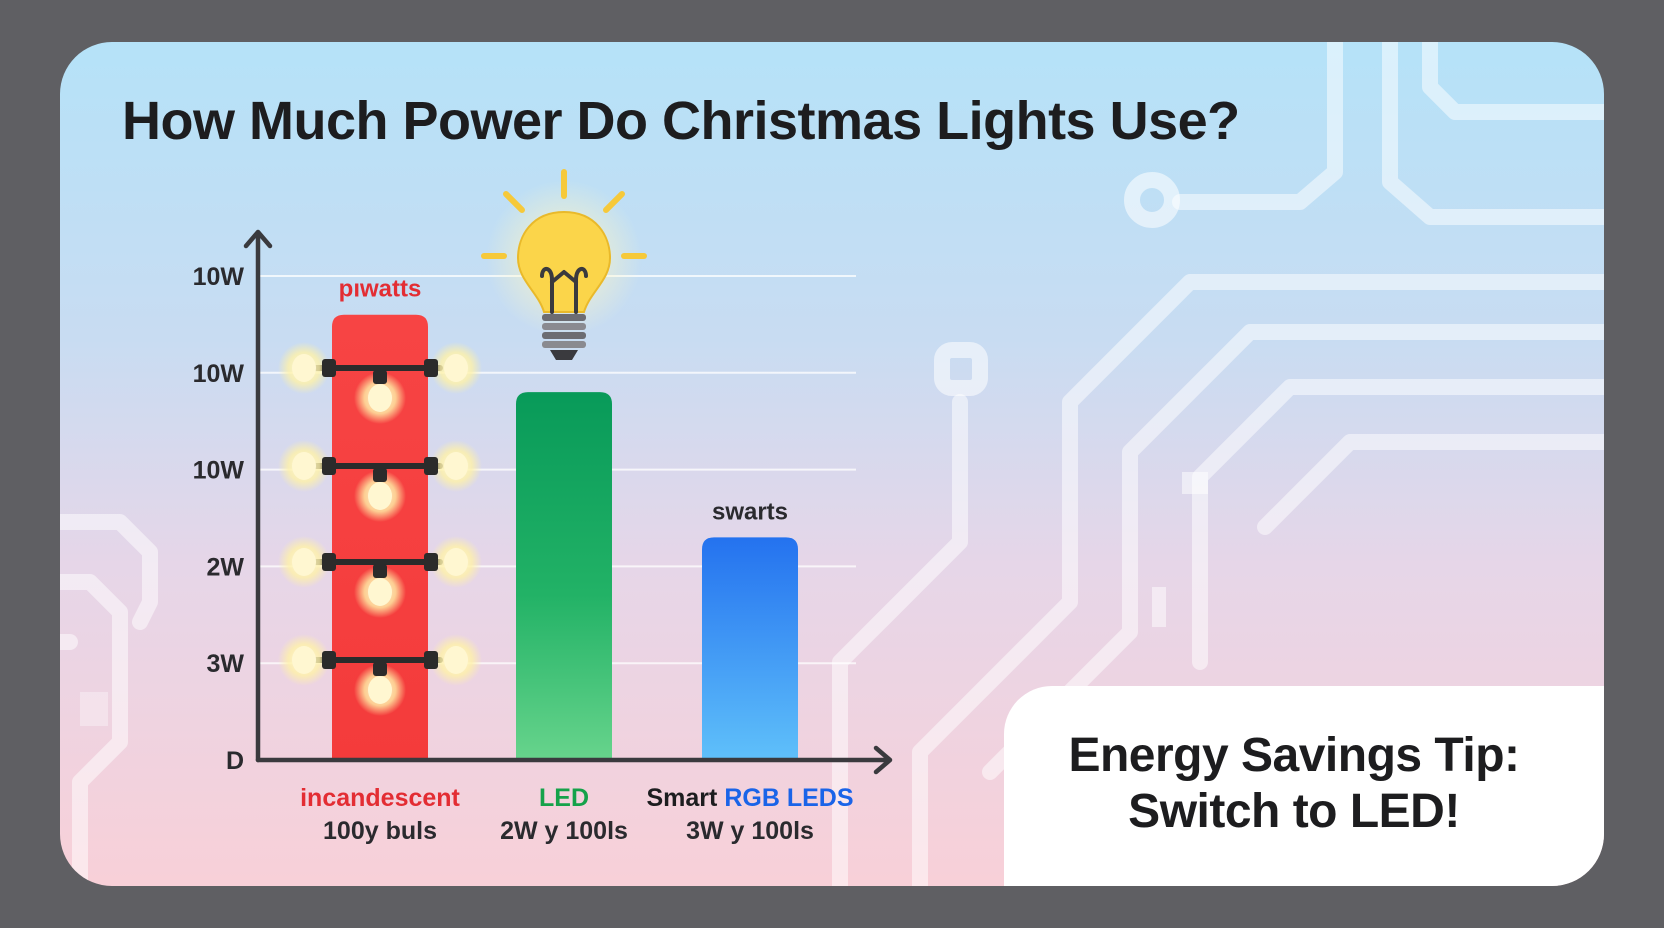  Describe the element at coordinates (226, 664) in the screenshot. I see `y-tick-label: 3W` at that location.